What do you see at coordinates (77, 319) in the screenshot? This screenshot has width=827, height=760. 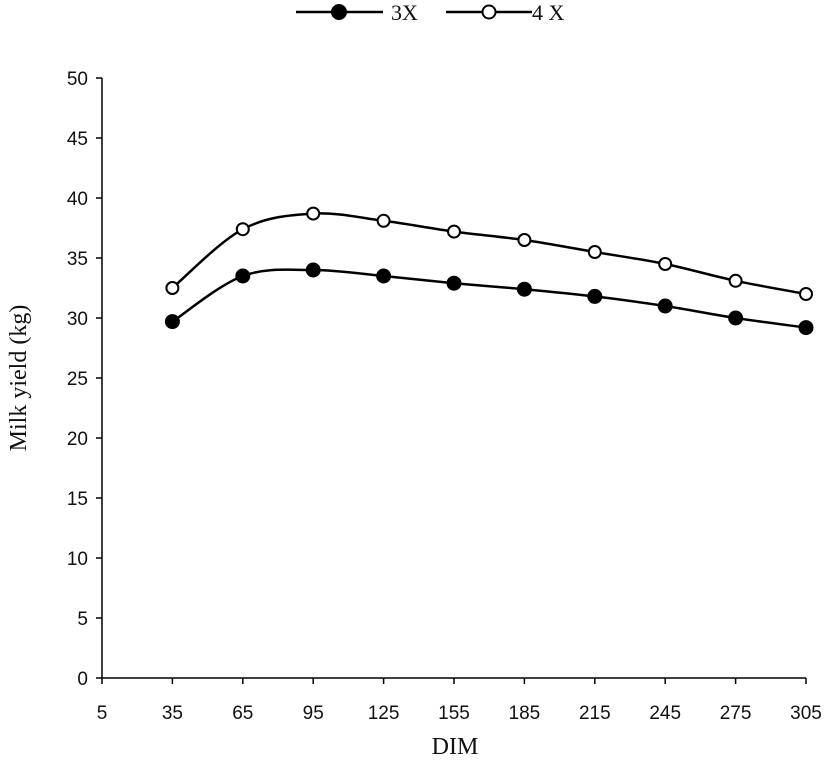 I see `y-tick-label: 30` at bounding box center [77, 319].